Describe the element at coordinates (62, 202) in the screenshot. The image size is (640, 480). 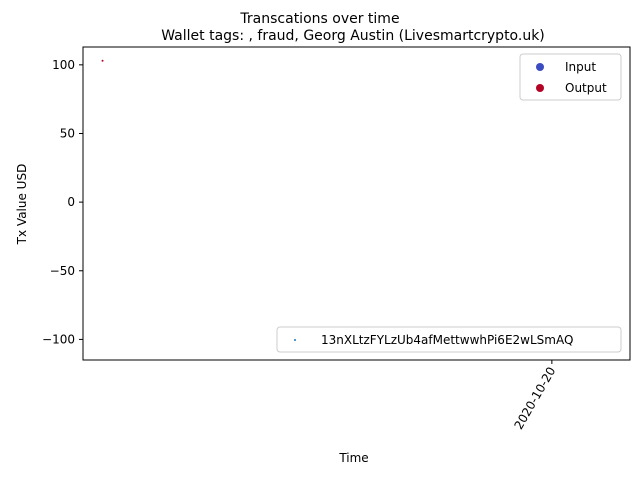
I see `y-axis: 100 50 0 −50 −100` at that location.